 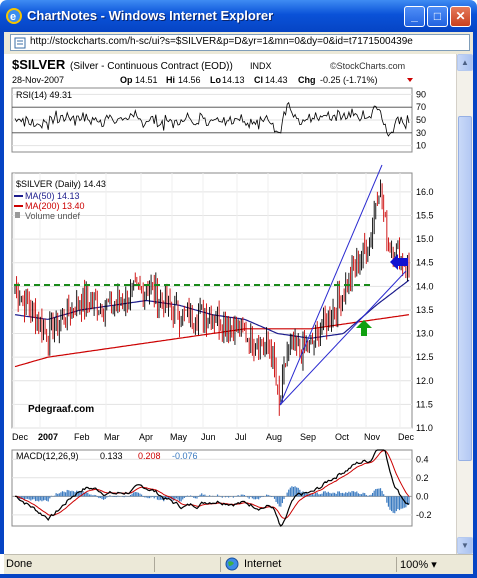 What do you see at coordinates (47, 456) in the screenshot?
I see `macd-label: MACD(12,26,9)` at bounding box center [47, 456].